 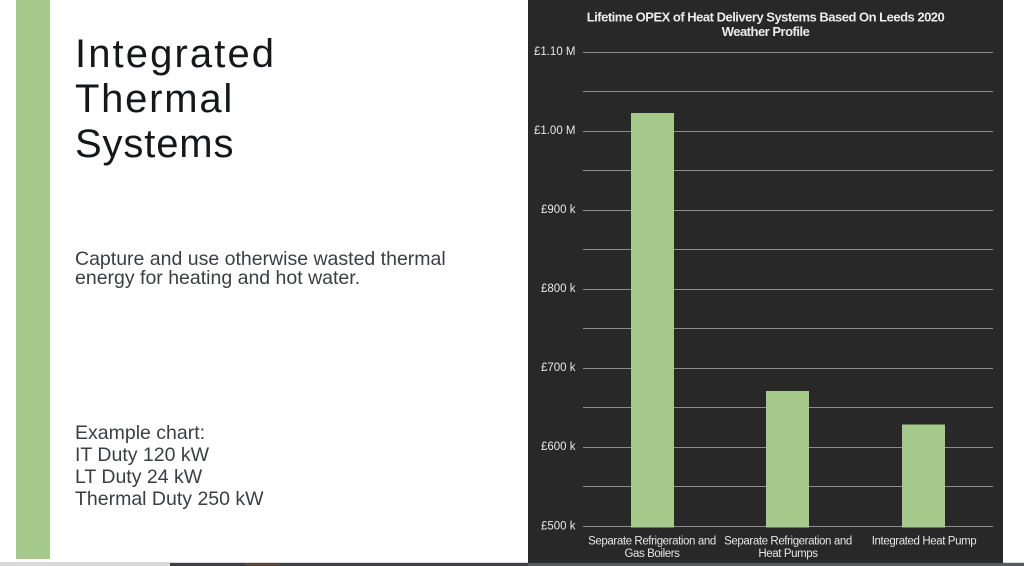 What do you see at coordinates (558, 447) in the screenshot?
I see `svg-text: £600 k` at bounding box center [558, 447].